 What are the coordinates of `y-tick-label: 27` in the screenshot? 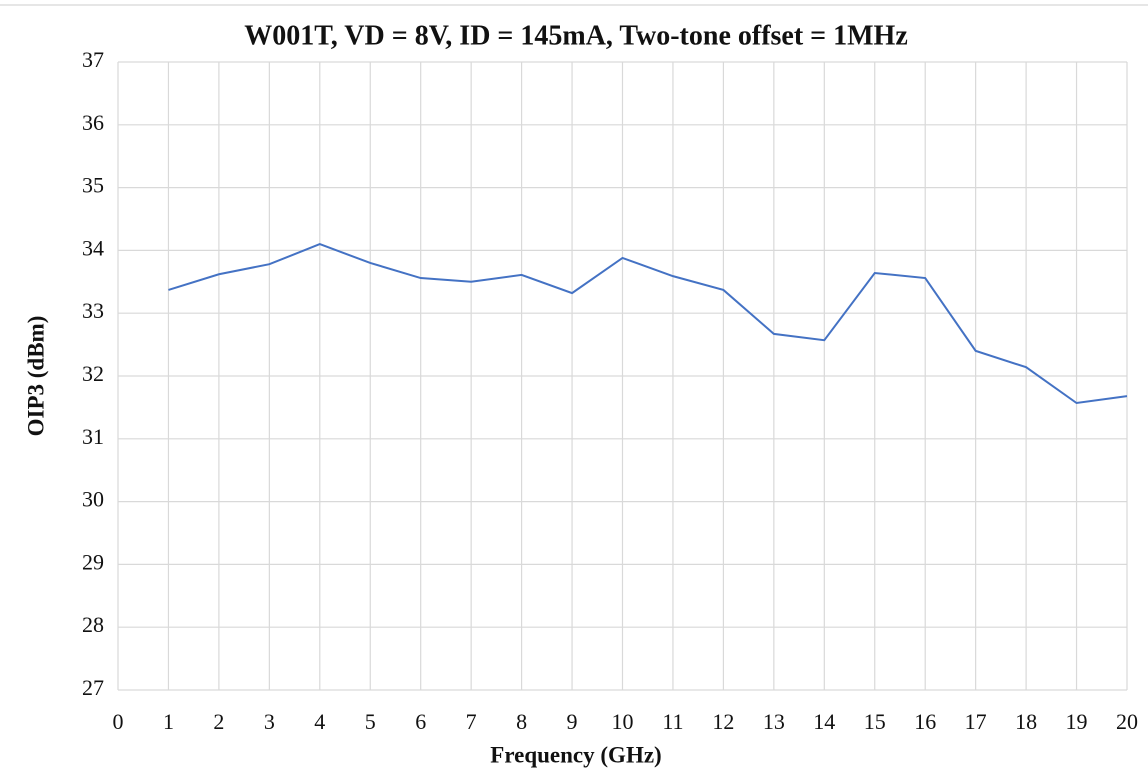 It's located at (93, 687).